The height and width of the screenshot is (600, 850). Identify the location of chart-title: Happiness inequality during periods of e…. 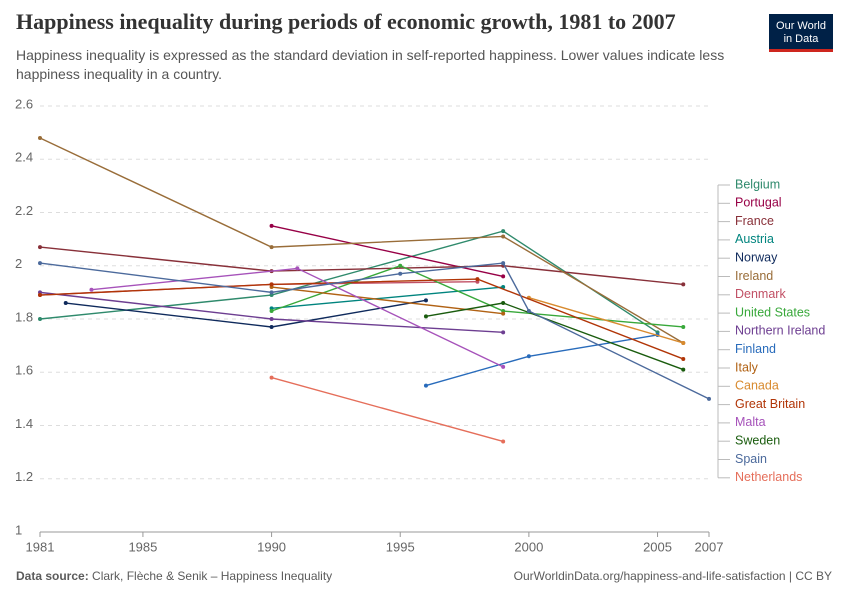
(346, 21).